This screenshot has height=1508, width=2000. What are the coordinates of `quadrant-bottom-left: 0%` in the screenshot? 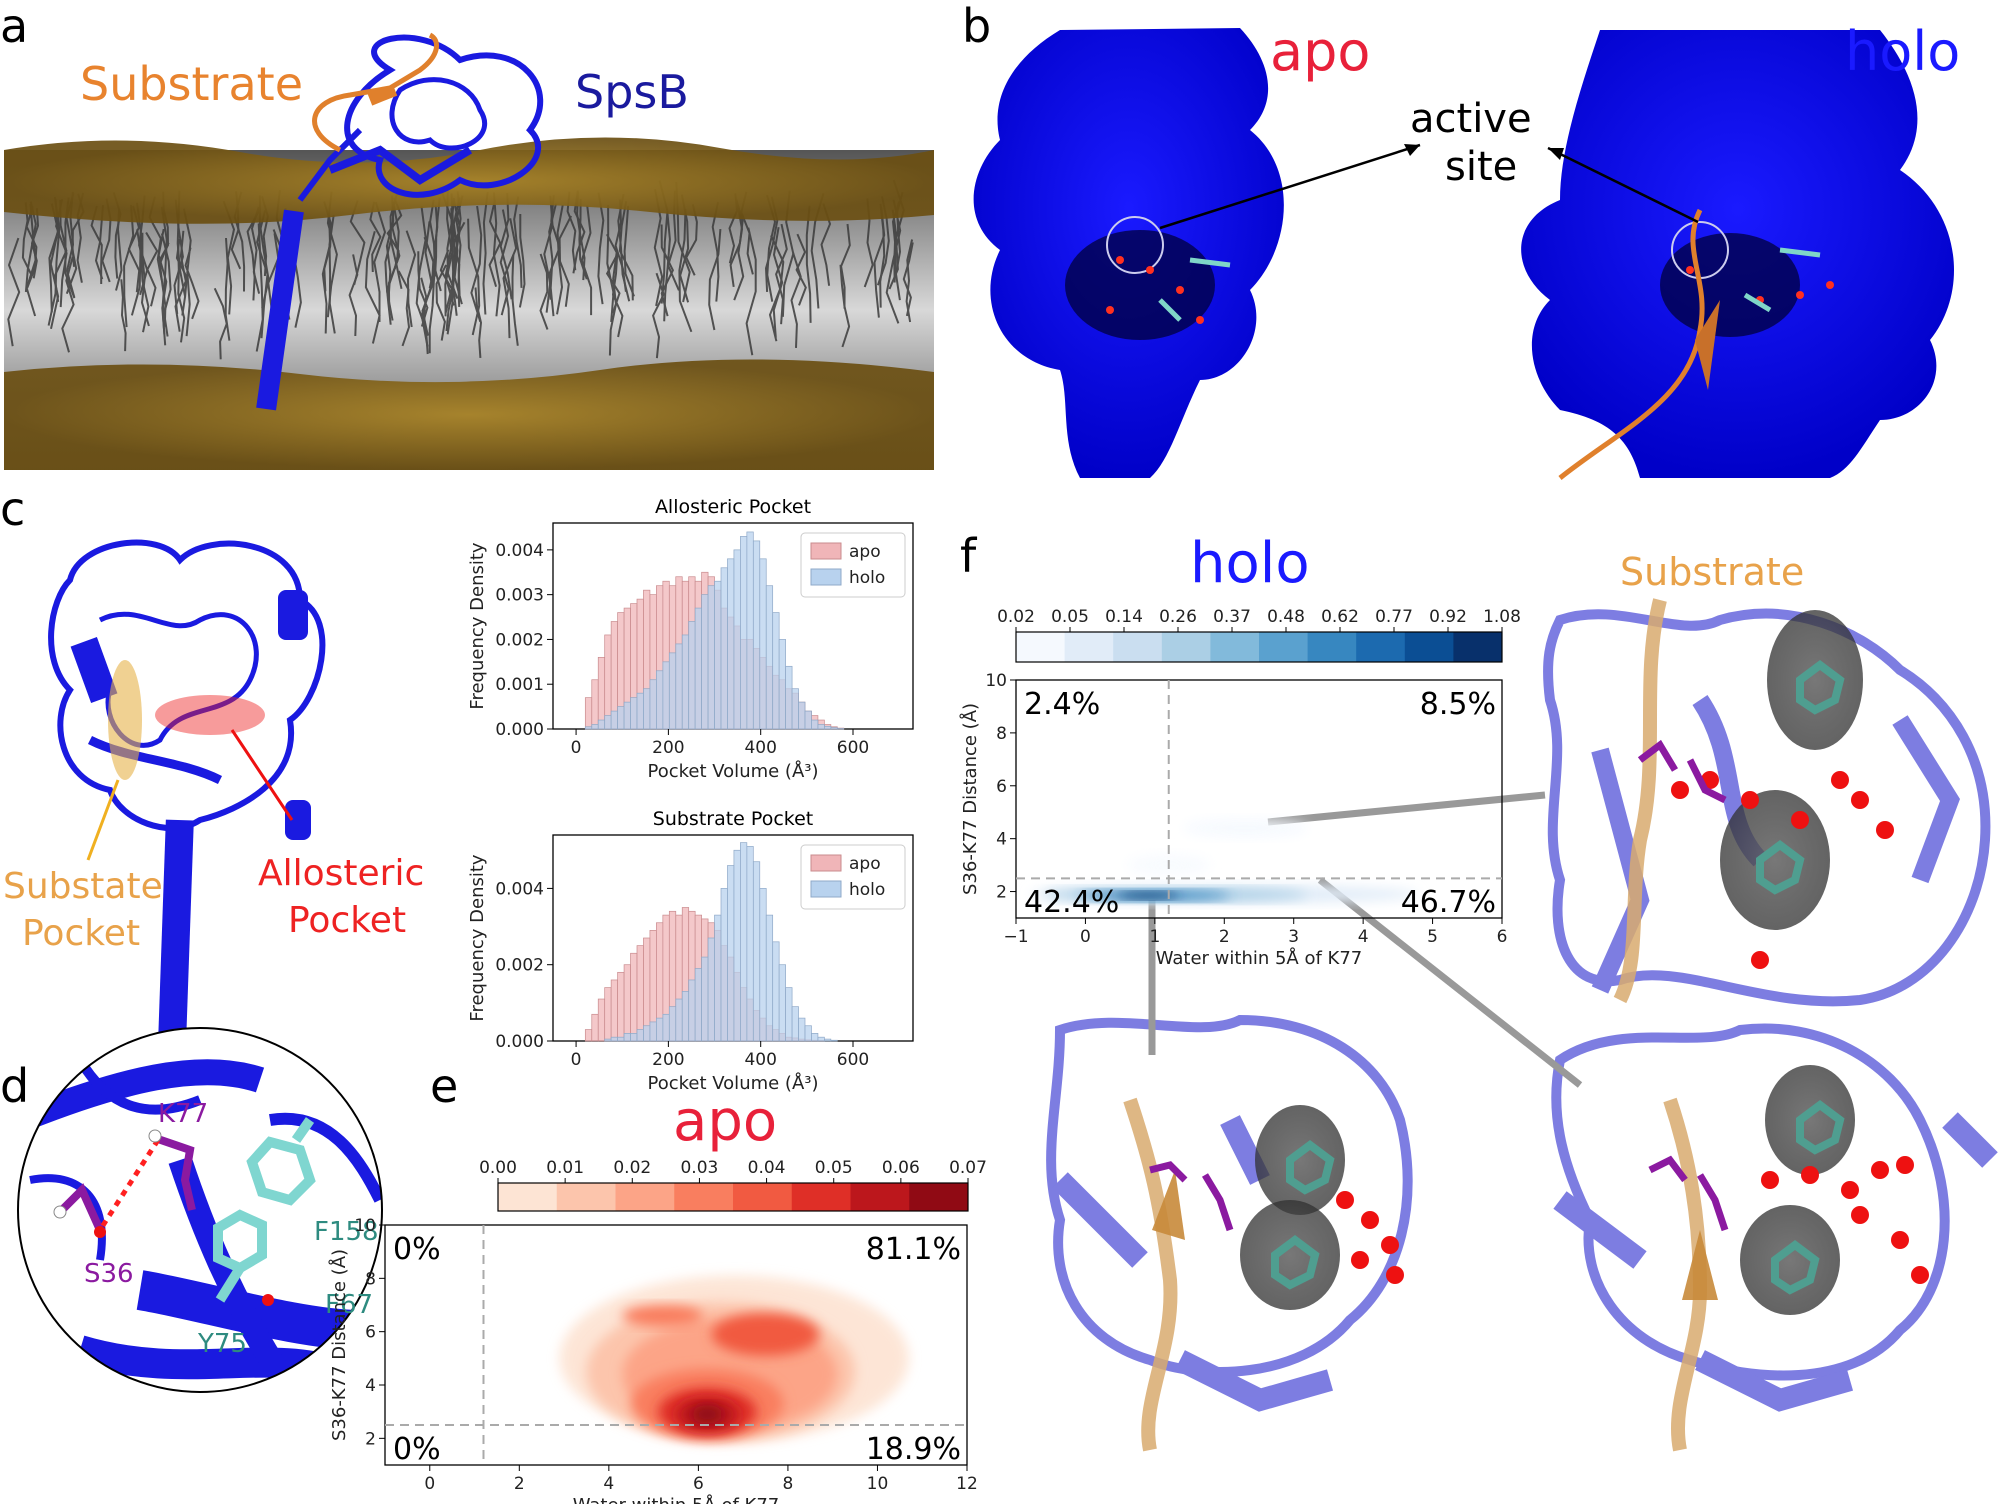 It's located at (417, 1449).